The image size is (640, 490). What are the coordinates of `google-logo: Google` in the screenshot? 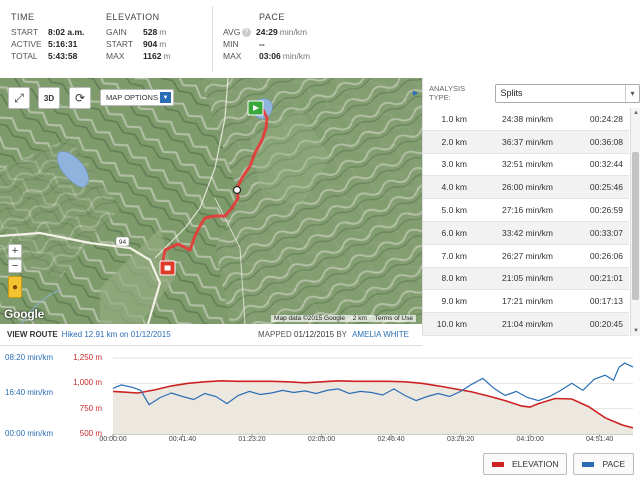 It's located at (24, 314).